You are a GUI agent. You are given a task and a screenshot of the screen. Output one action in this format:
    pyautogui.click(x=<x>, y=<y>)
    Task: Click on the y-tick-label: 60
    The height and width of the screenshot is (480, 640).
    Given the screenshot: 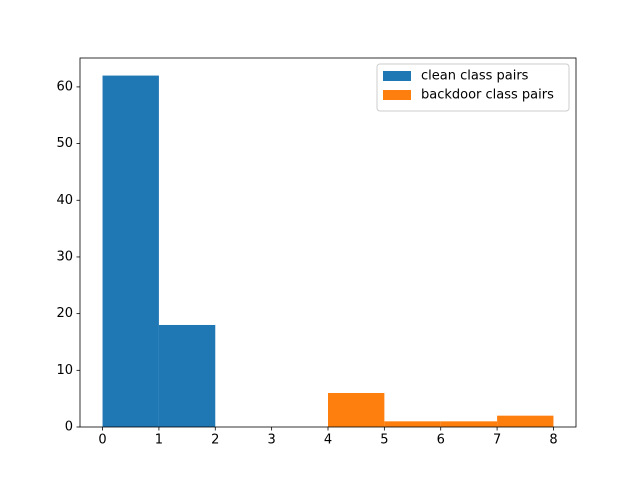 What is the action you would take?
    pyautogui.click(x=64, y=86)
    